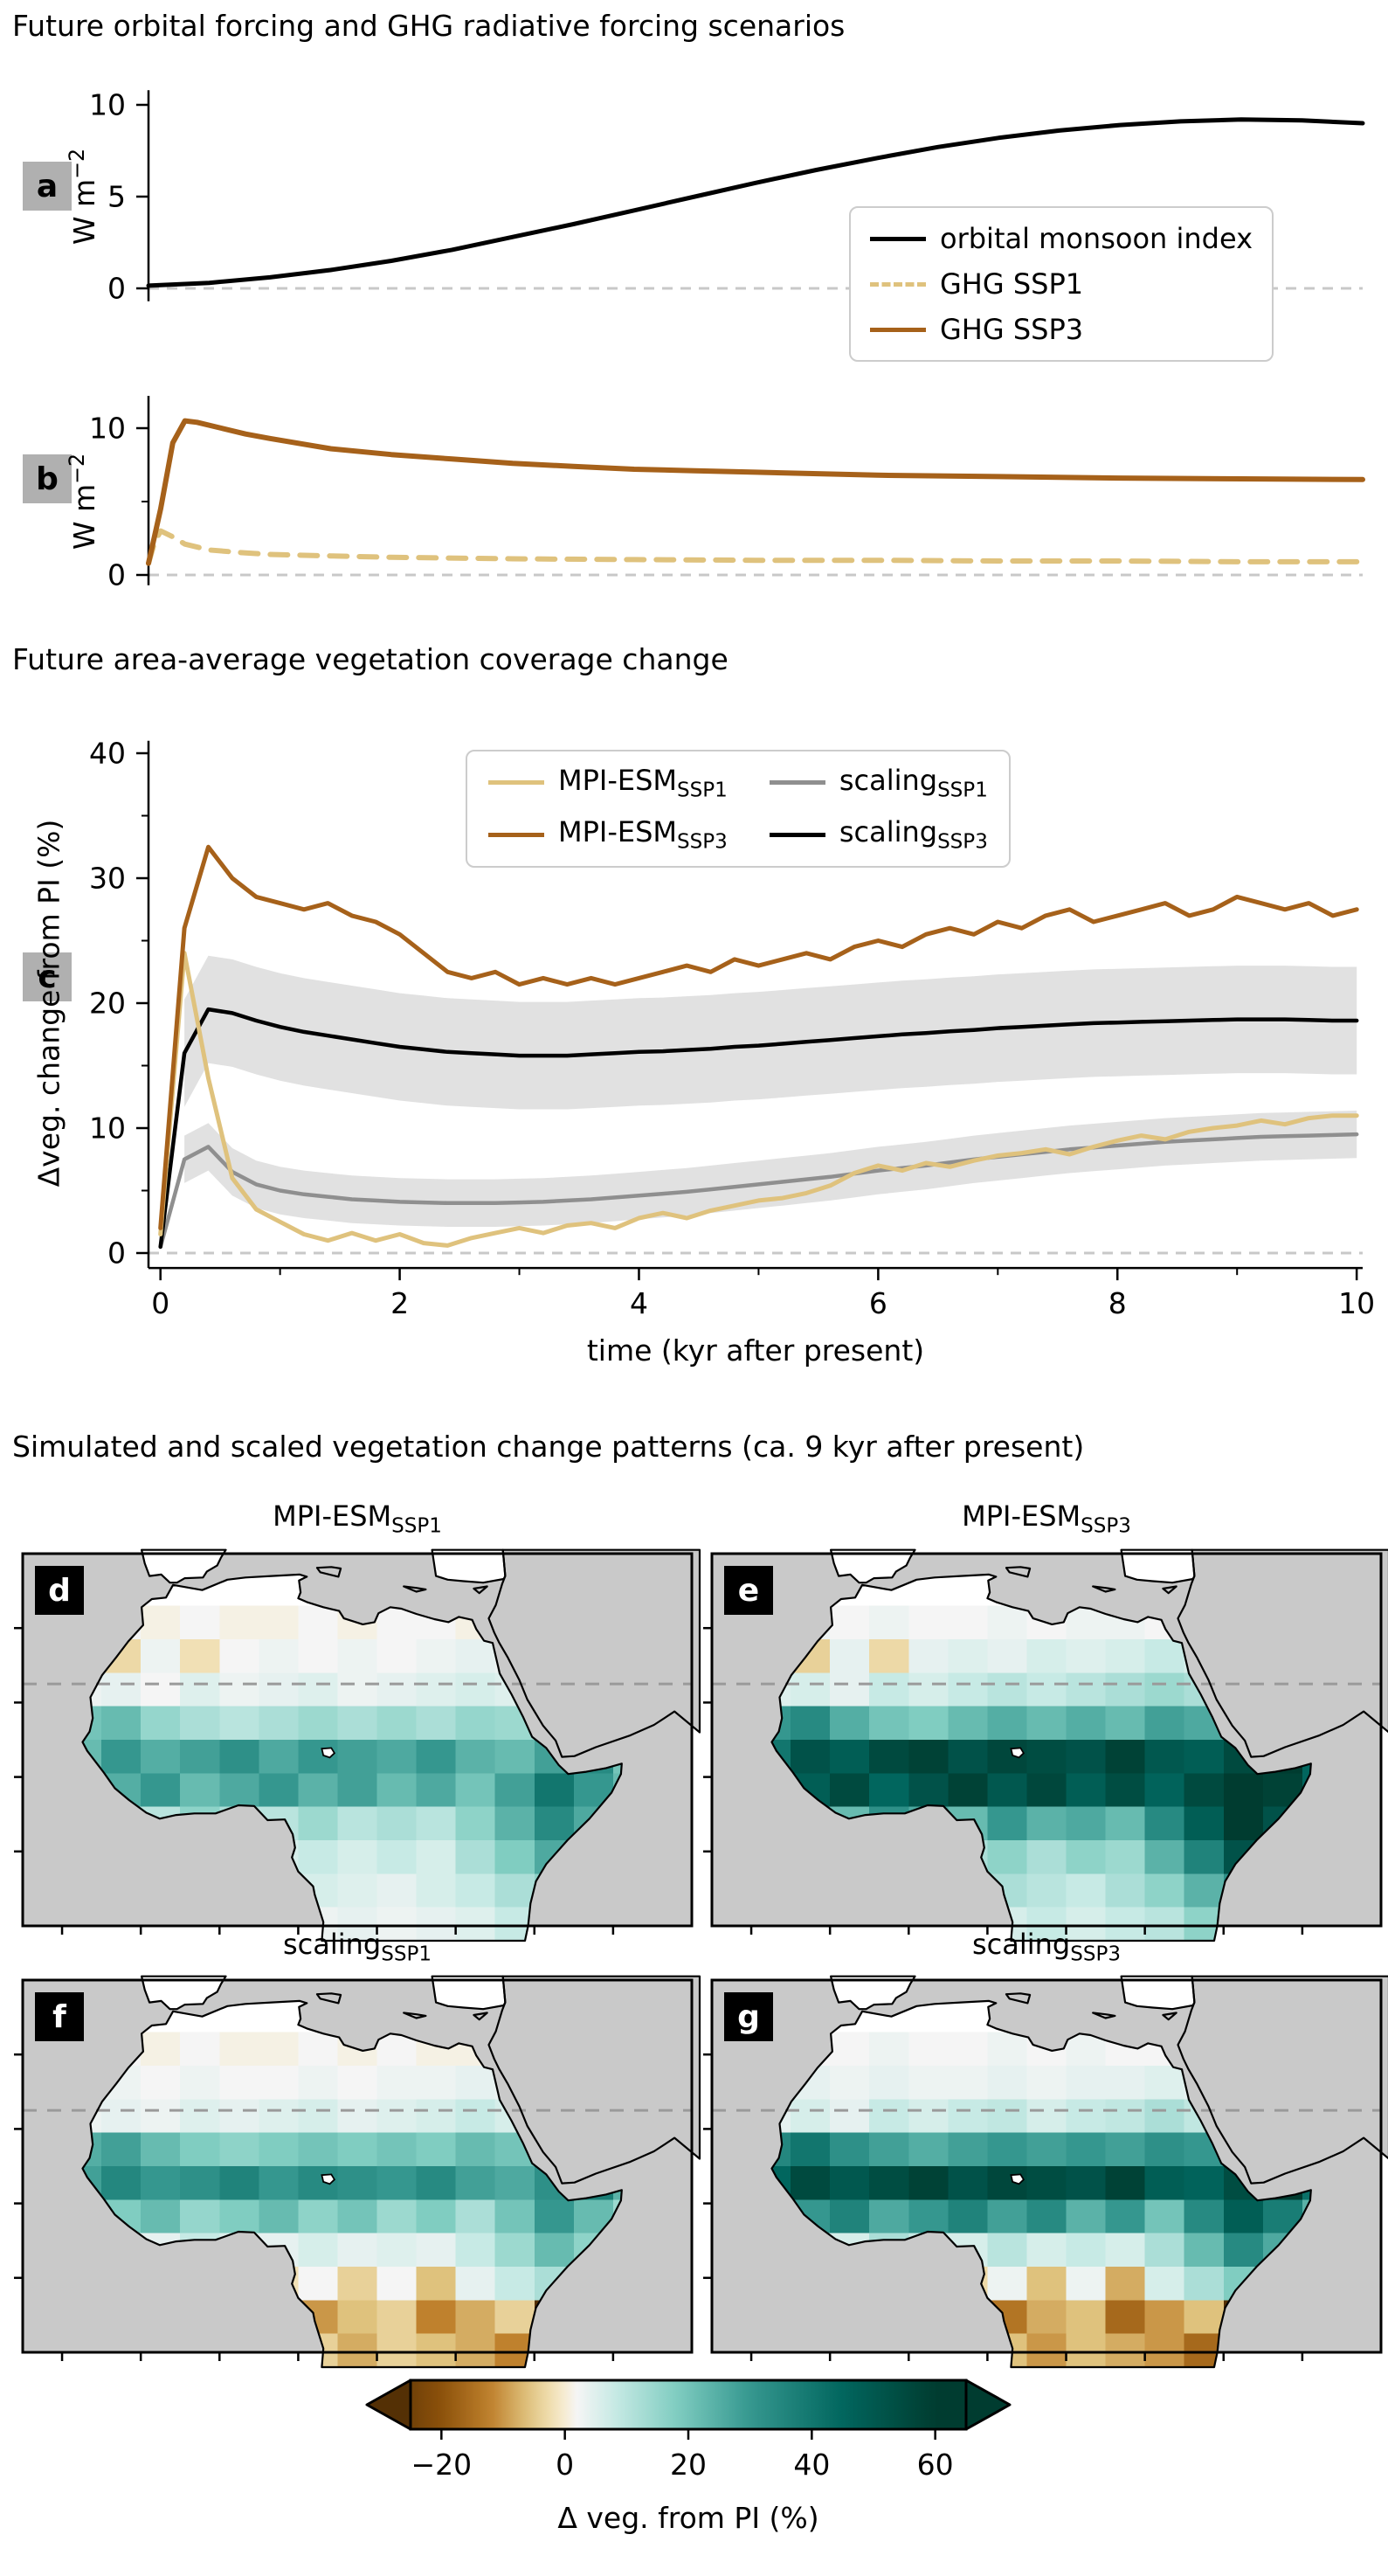  Describe the element at coordinates (60, 2016) in the screenshot. I see `panel-label-f: f` at that location.